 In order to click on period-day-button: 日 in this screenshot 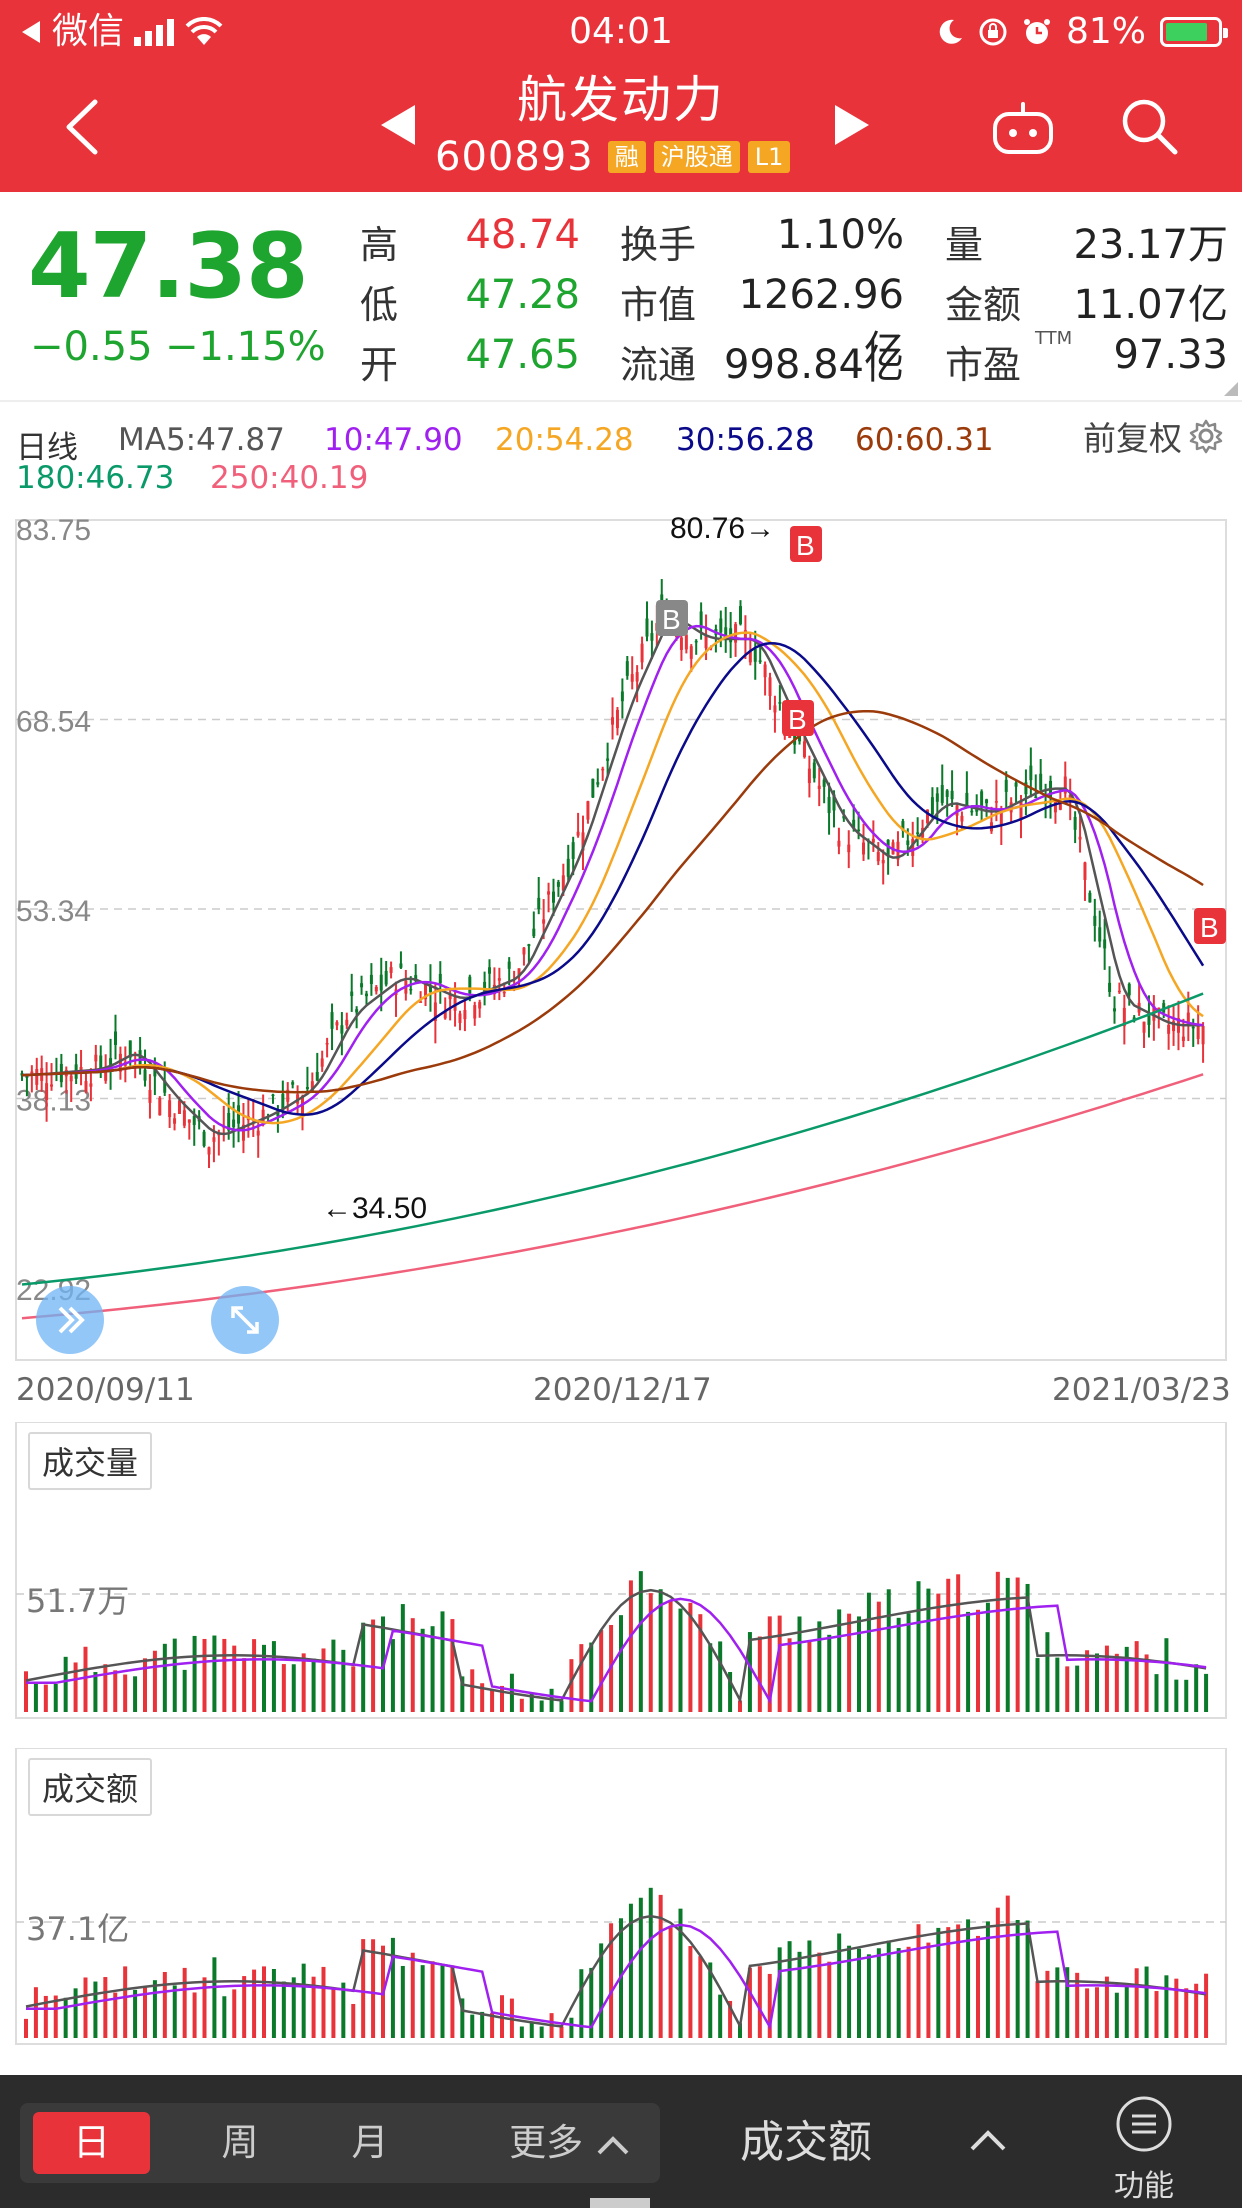, I will do `click(91, 2143)`.